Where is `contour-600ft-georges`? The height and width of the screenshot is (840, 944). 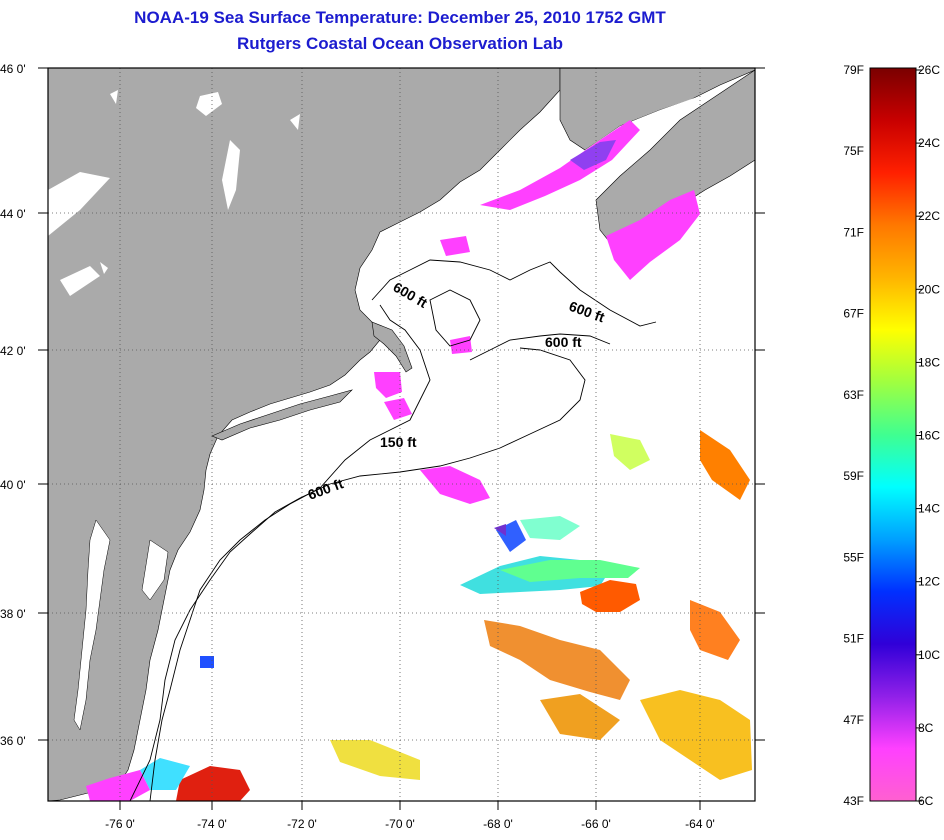 contour-600ft-georges is located at coordinates (540, 347).